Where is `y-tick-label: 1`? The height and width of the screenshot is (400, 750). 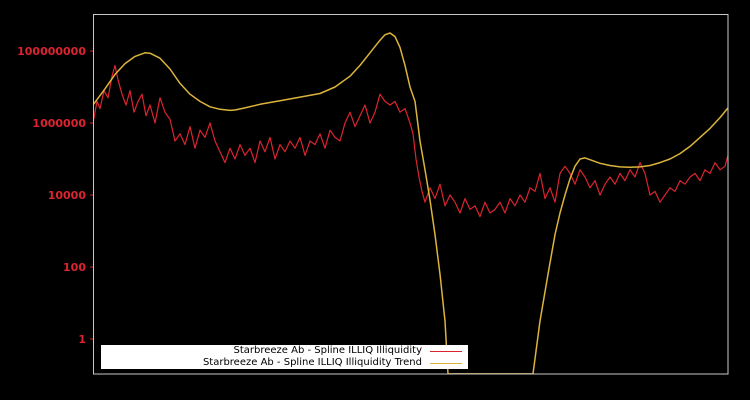 y-tick-label: 1 is located at coordinates (82, 339).